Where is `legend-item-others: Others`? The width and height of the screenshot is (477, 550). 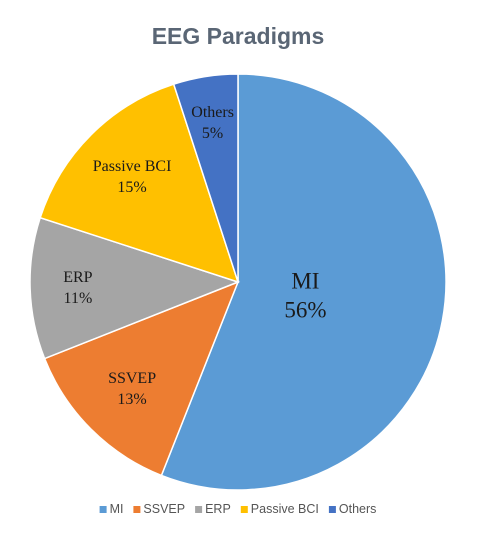 legend-item-others: Others is located at coordinates (352, 509).